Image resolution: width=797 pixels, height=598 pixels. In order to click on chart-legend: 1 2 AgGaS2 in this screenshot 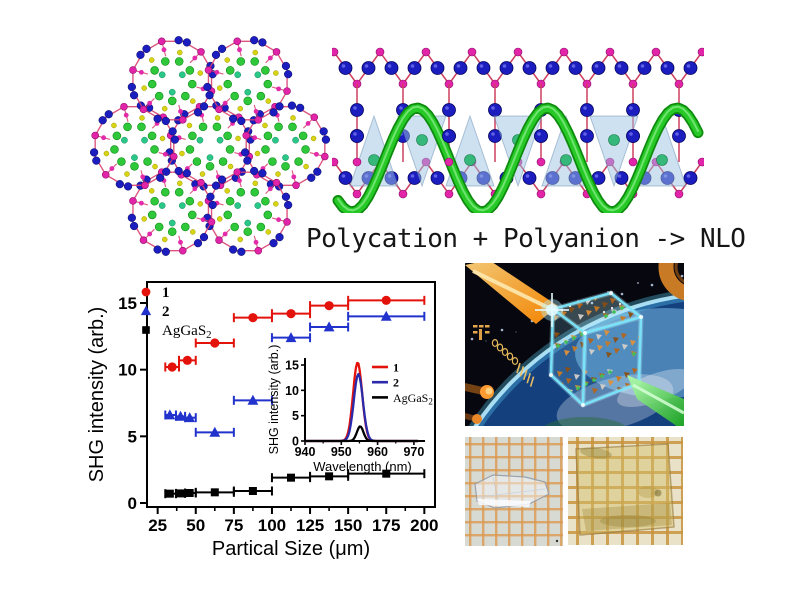, I will do `click(176, 313)`.